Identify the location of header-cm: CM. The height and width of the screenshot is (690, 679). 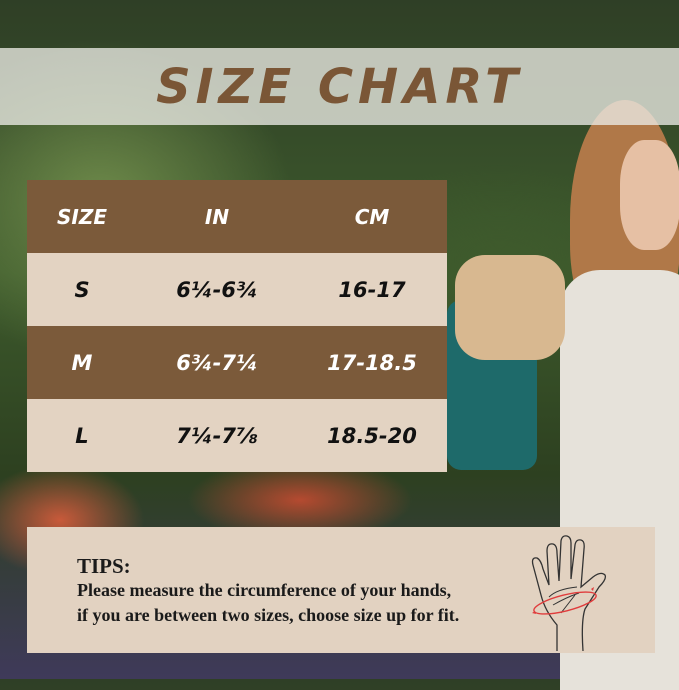
(372, 216).